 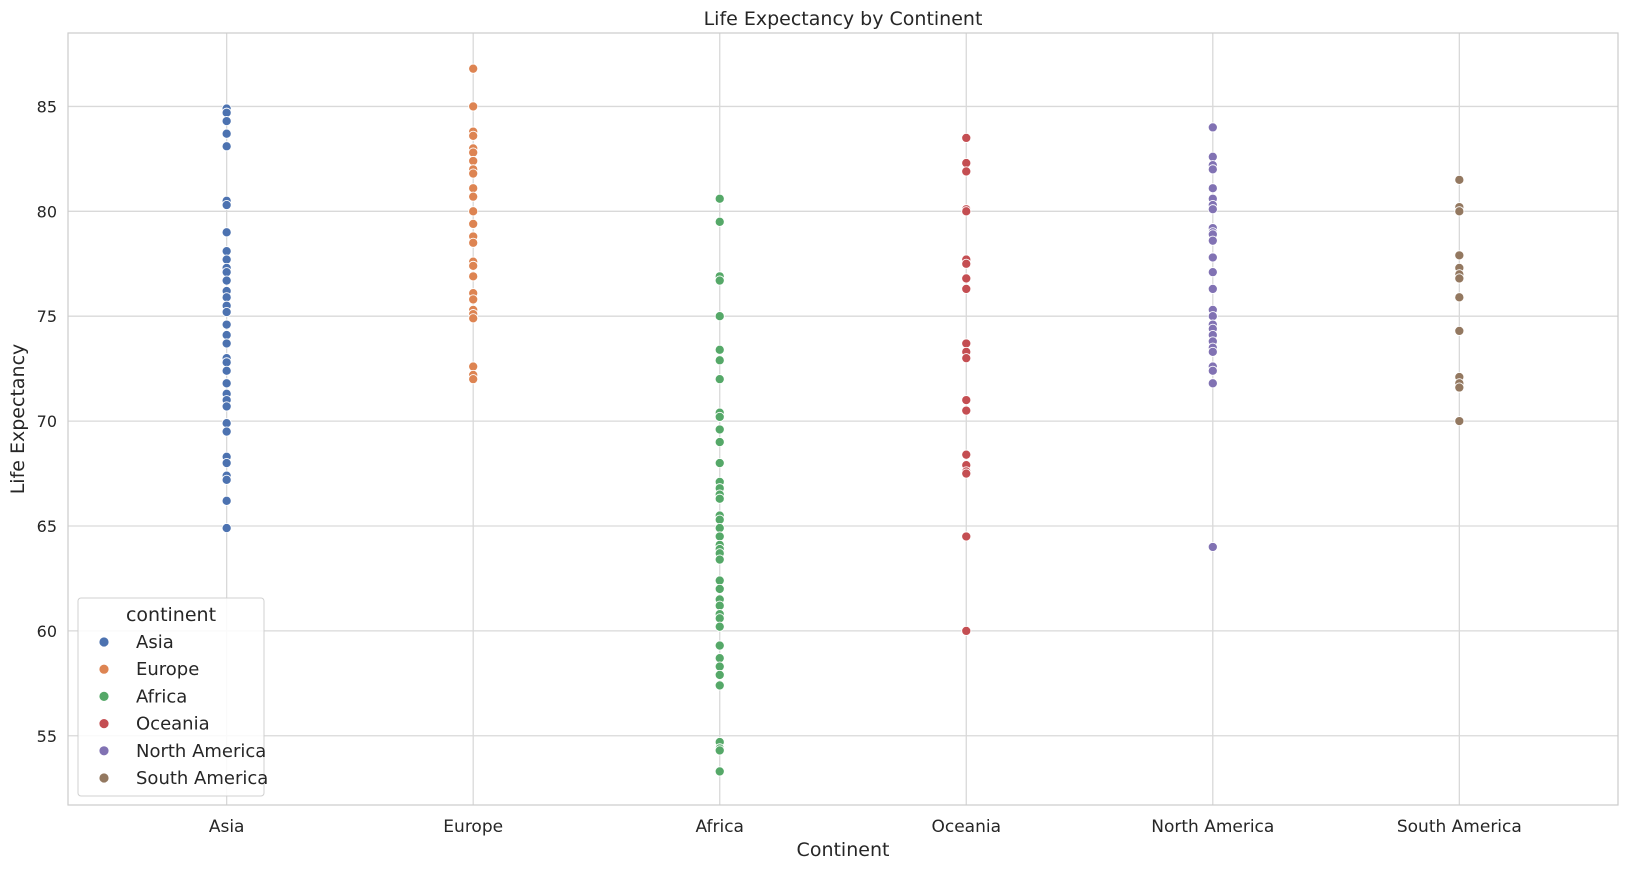 What do you see at coordinates (173, 724) in the screenshot?
I see `legend-label: Oceania` at bounding box center [173, 724].